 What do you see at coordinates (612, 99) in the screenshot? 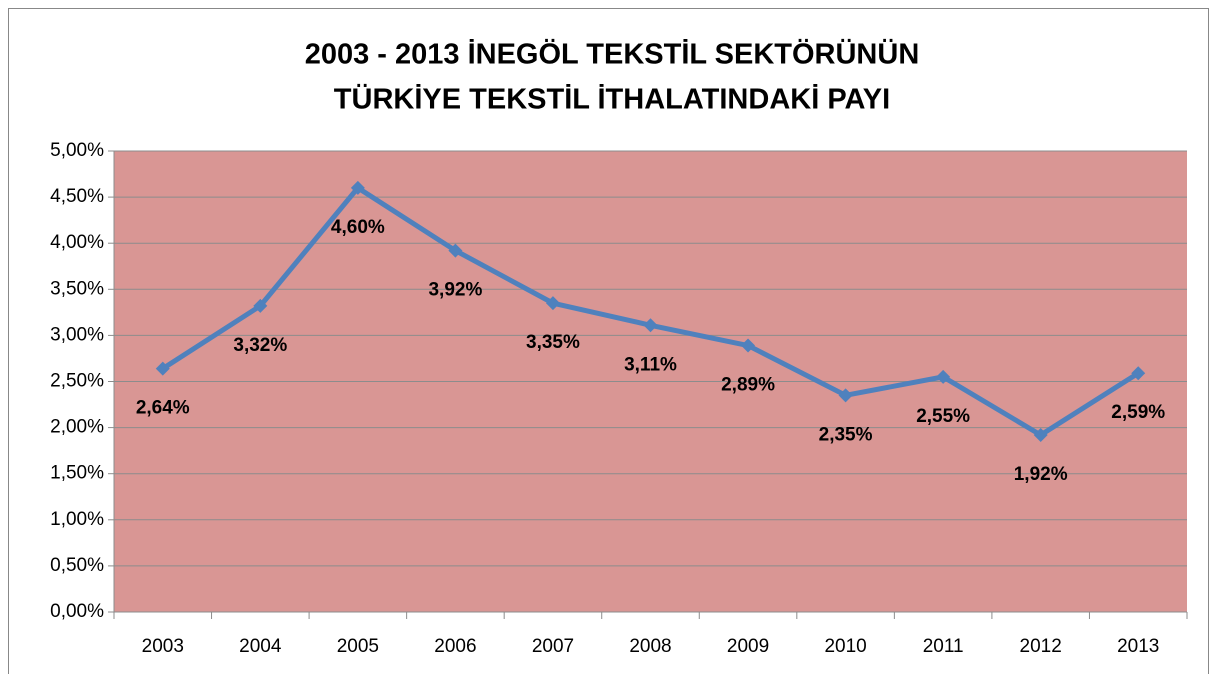
I see `chart-title: TÜRKİYE TEKSTİL İTHALATINDAKİ PAYI` at bounding box center [612, 99].